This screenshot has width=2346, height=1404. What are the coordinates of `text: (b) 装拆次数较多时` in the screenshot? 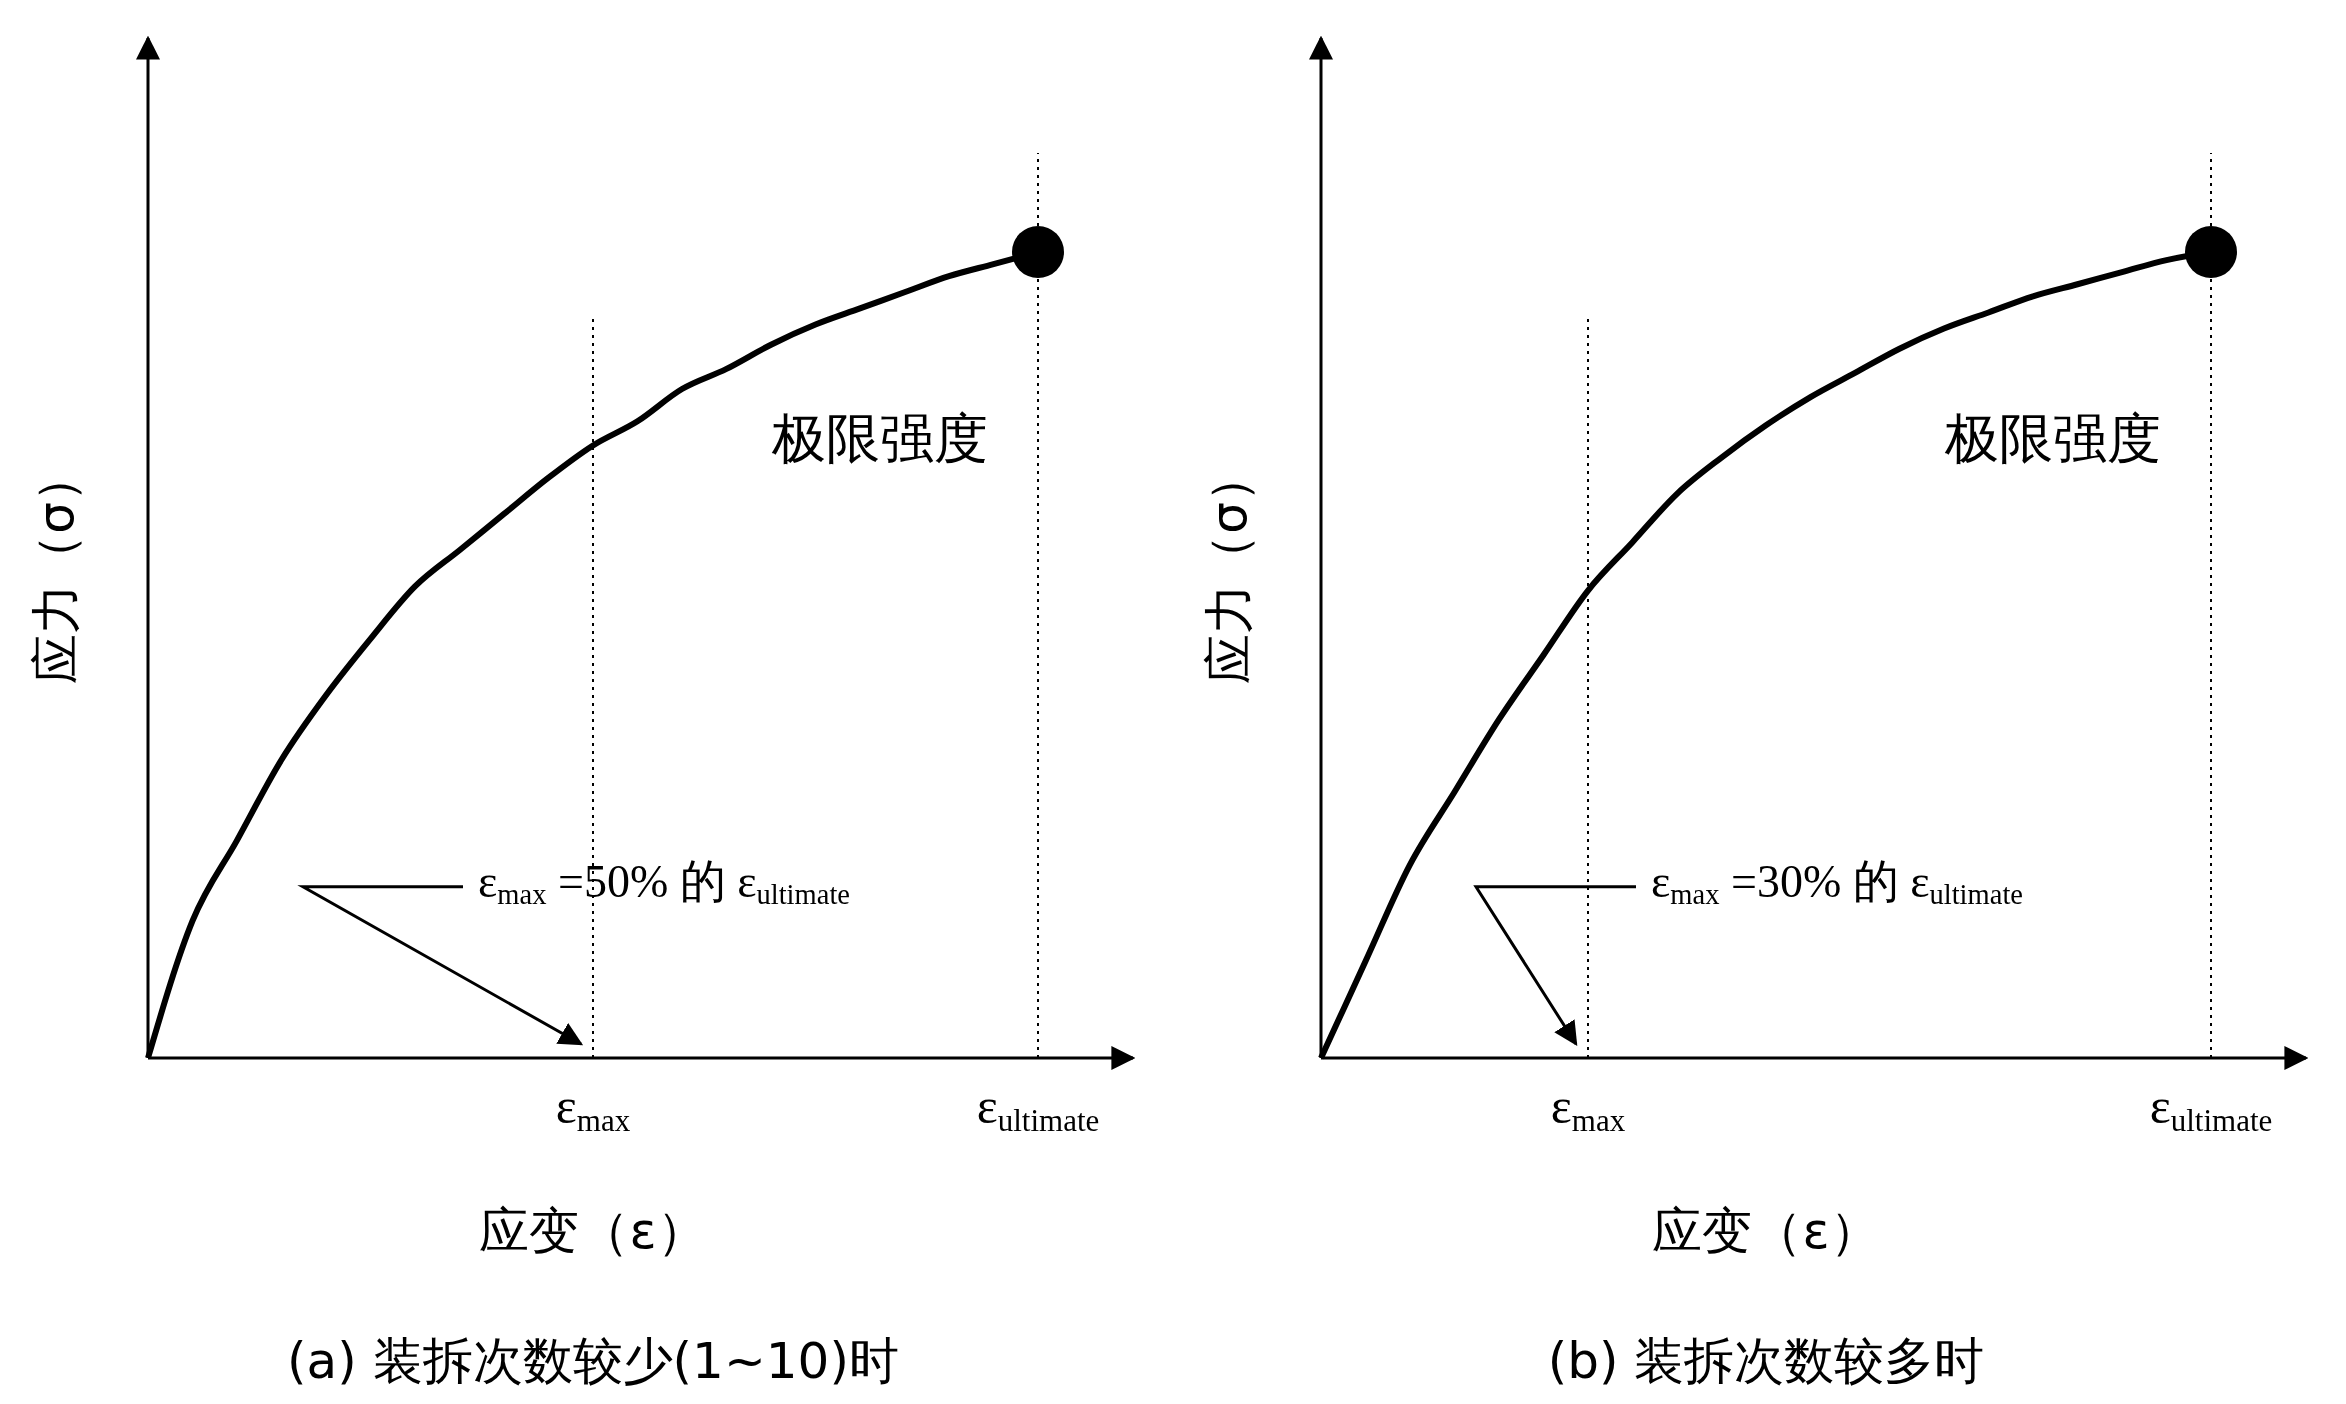 It's located at (1766, 1361).